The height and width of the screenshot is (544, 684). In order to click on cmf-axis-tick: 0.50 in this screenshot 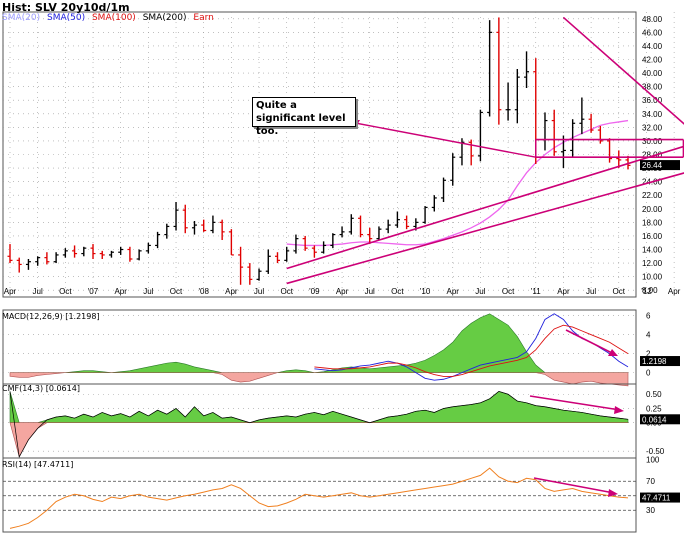, I will do `click(654, 394)`.